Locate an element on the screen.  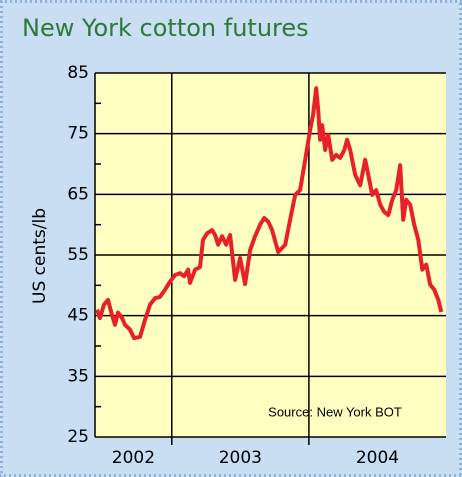
y-axis-label: US cents/lb is located at coordinates (40, 256).